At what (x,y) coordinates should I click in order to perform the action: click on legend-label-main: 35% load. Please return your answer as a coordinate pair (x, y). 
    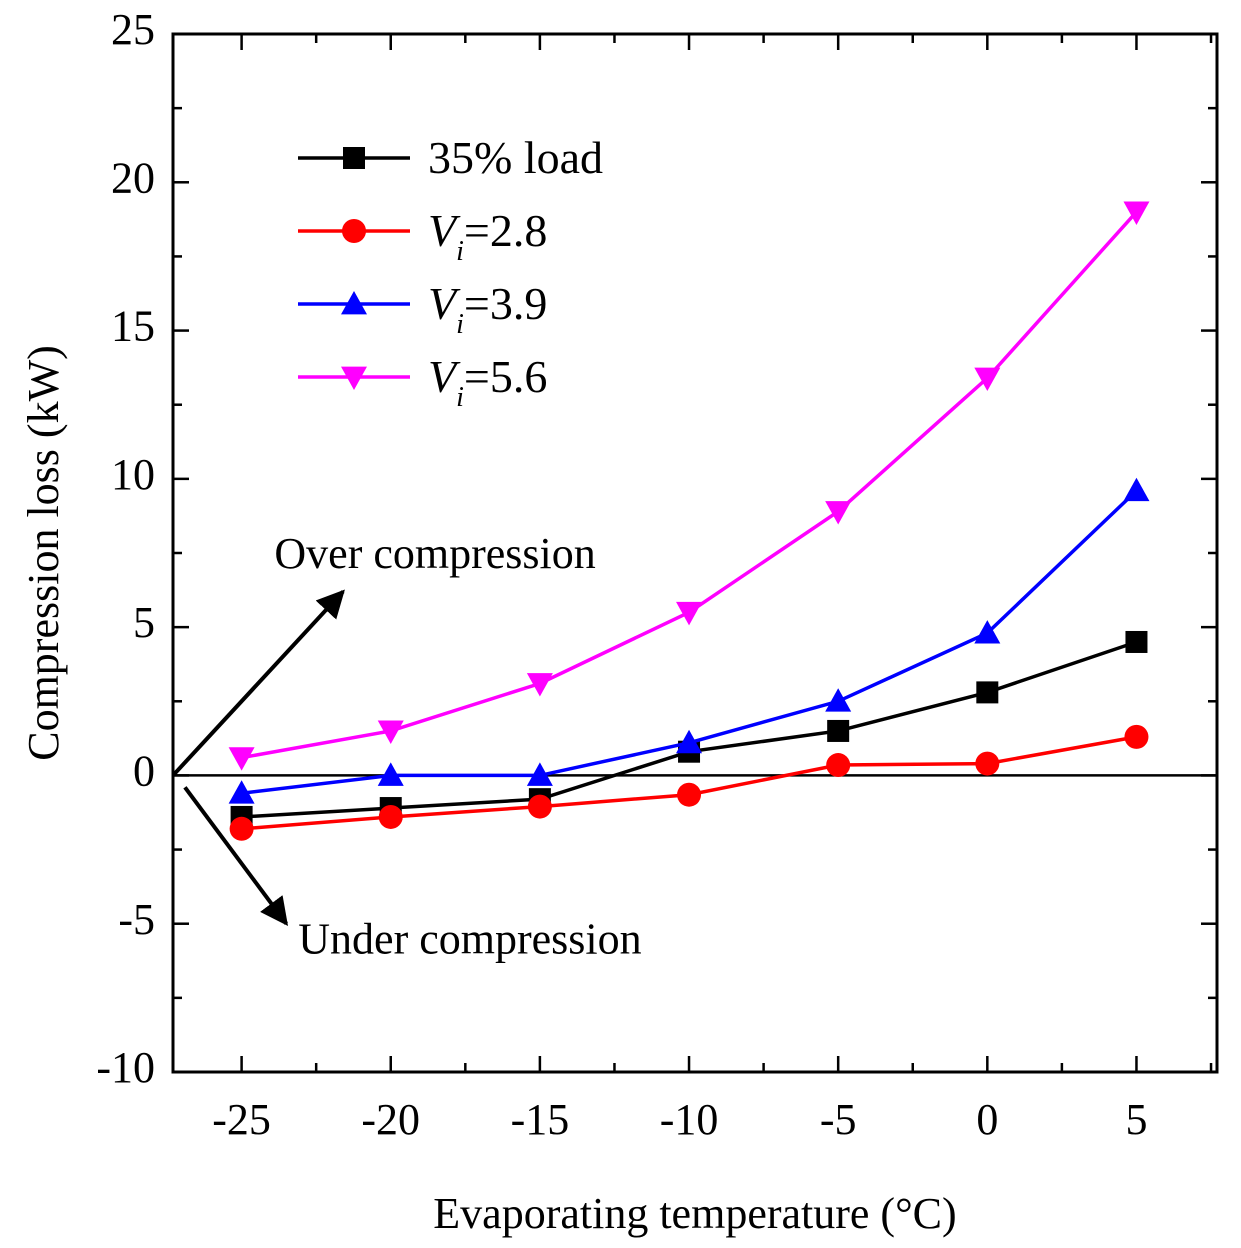
    Looking at the image, I should click on (515, 157).